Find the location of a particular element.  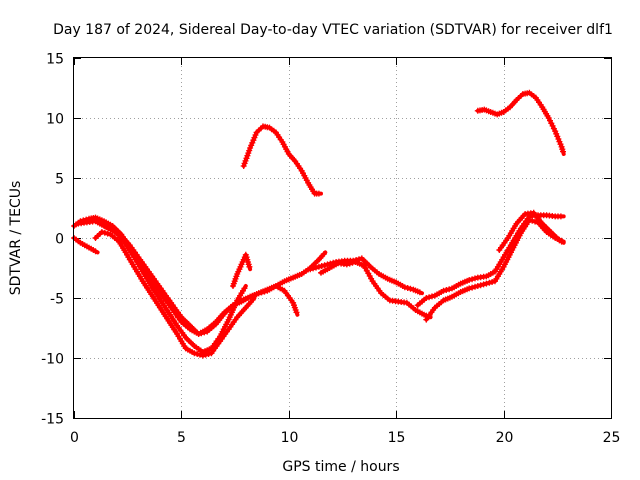

x-axis-label: GPS time / hours is located at coordinates (340, 467).